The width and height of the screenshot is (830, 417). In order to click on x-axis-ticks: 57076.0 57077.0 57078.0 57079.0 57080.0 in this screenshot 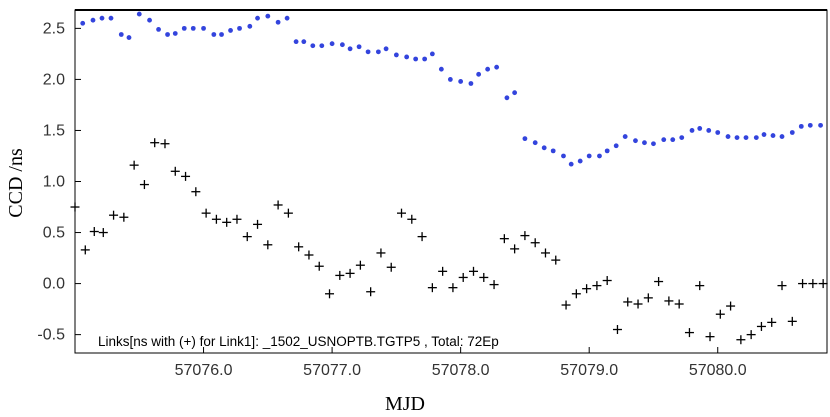, I will do `click(461, 363)`.